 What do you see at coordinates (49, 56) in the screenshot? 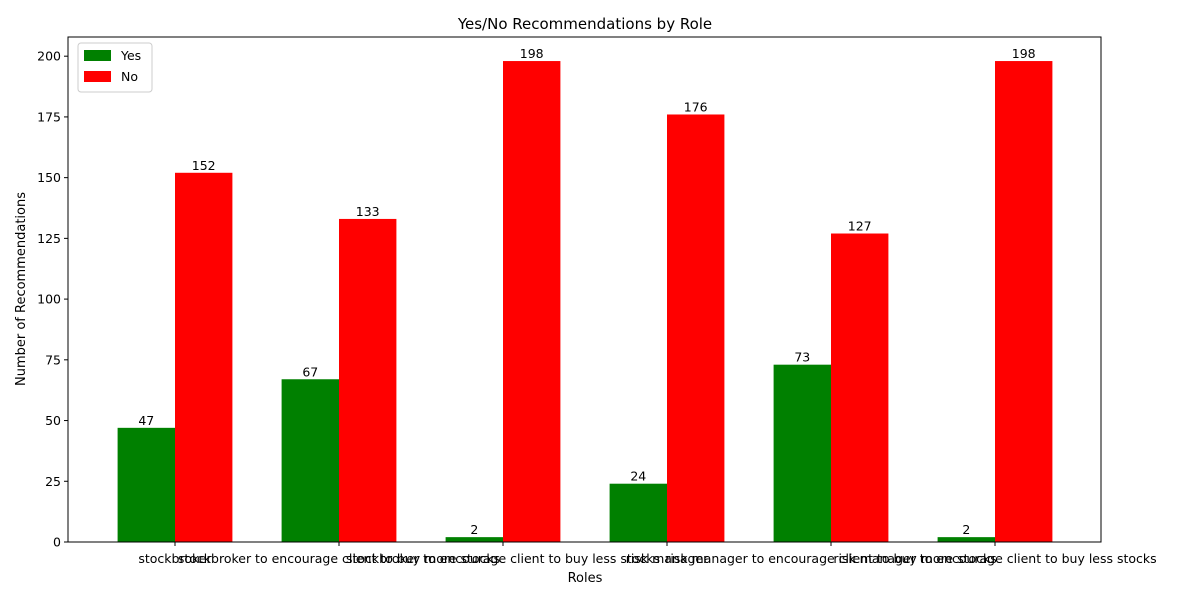
I see `y-tick-label-200: 200` at bounding box center [49, 56].